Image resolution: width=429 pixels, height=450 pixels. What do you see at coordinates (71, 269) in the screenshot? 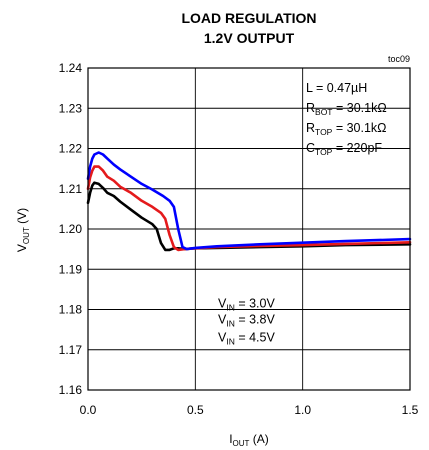
I see `y-tick-label: 1.19` at bounding box center [71, 269].